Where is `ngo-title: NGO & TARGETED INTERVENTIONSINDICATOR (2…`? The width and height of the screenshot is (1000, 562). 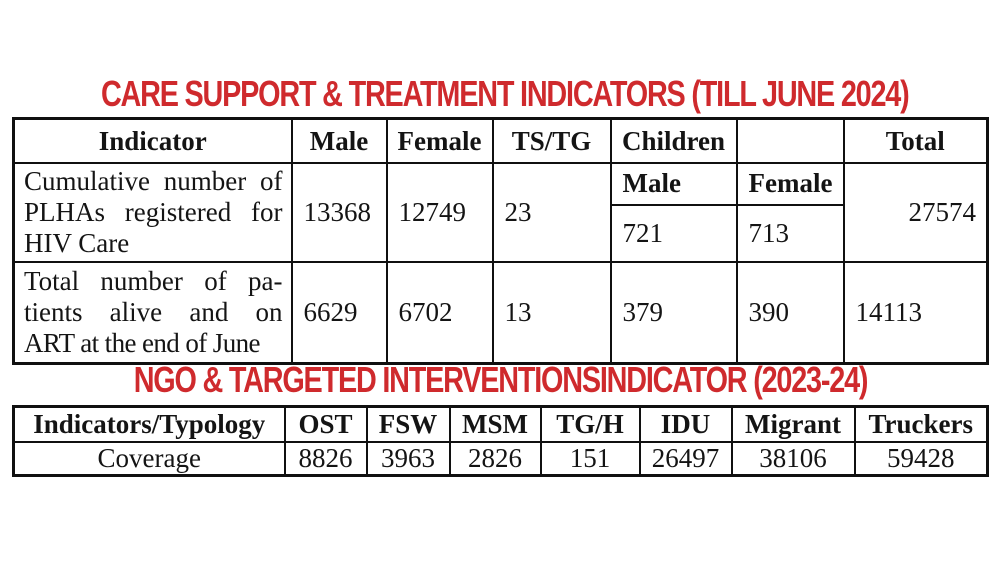 ngo-title: NGO & TARGETED INTERVENTIONSINDICATOR (2… is located at coordinates (500, 380).